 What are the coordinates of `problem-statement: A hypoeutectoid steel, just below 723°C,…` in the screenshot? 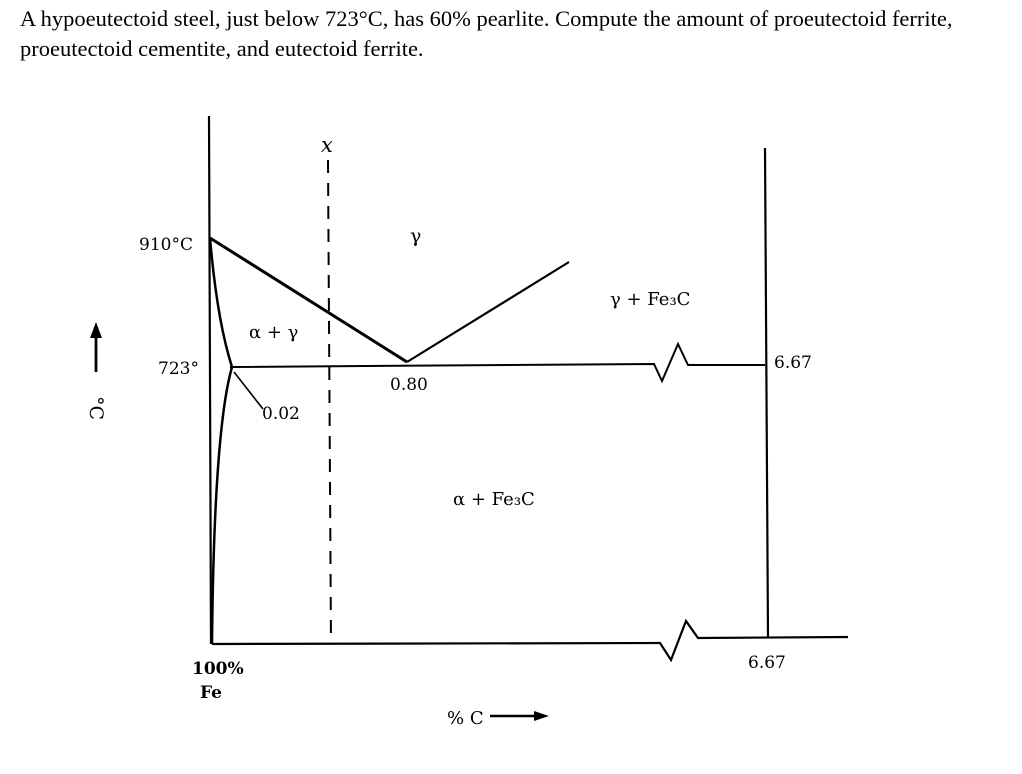 It's located at (486, 33).